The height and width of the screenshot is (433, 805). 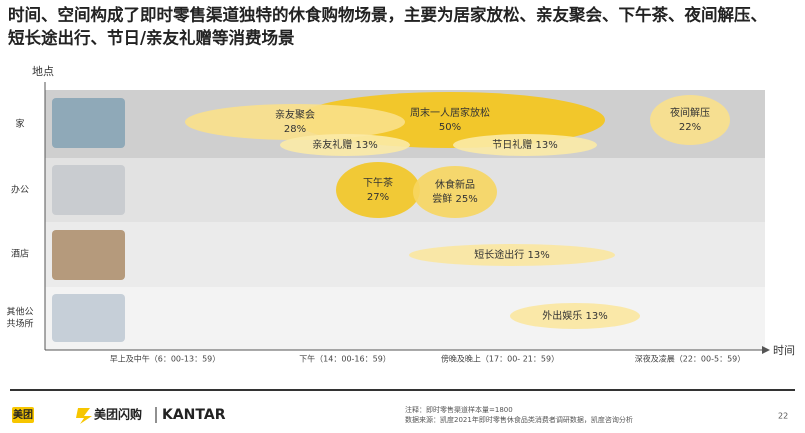 I want to click on time-label: 下午（14：00-16：59）, so click(x=345, y=359).